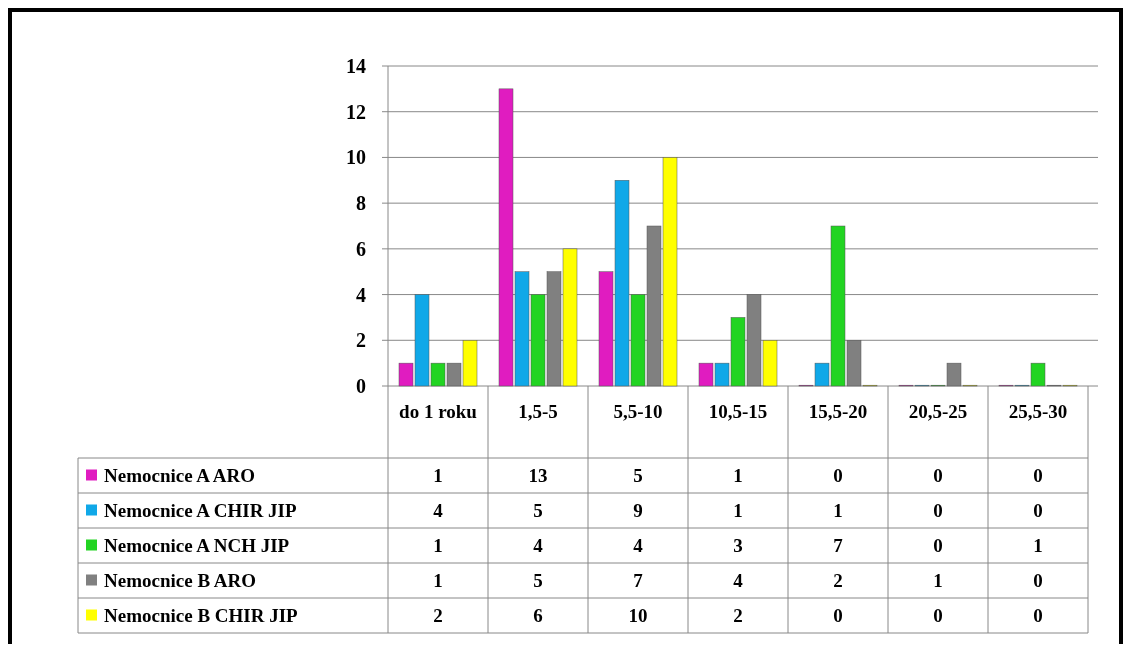 Image resolution: width=1131 pixels, height=652 pixels. I want to click on data-label: 6, so click(538, 616).